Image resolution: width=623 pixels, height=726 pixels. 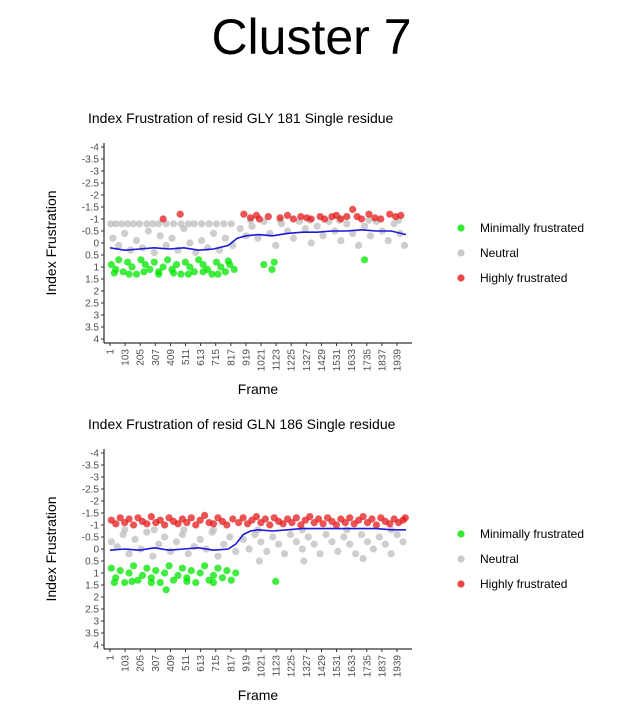 I want to click on y-tick-label: 2, so click(x=96, y=598).